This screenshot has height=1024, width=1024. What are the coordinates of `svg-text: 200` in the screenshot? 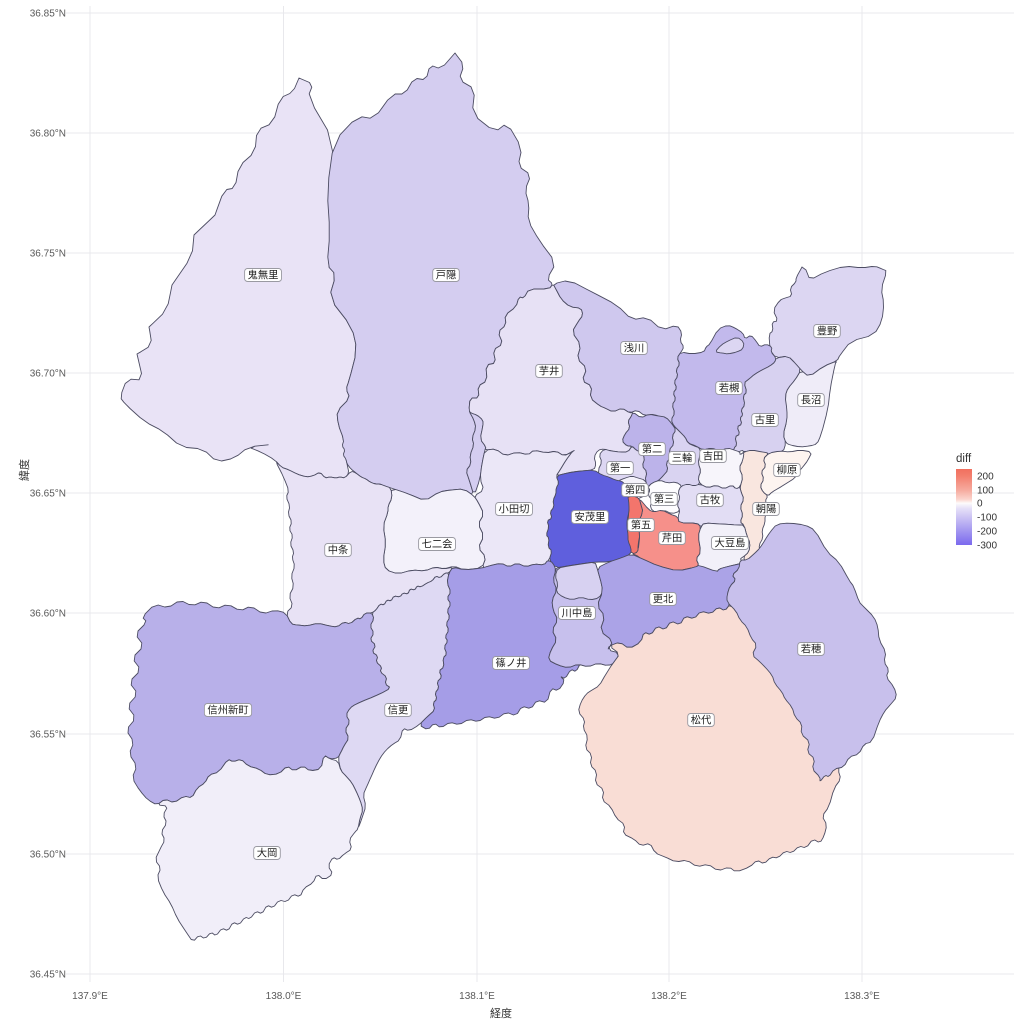 It's located at (985, 477).